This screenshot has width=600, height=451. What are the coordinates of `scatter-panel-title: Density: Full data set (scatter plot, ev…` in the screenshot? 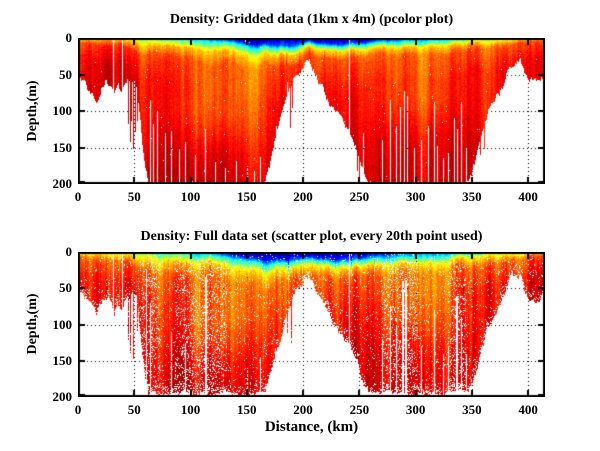 It's located at (311, 236).